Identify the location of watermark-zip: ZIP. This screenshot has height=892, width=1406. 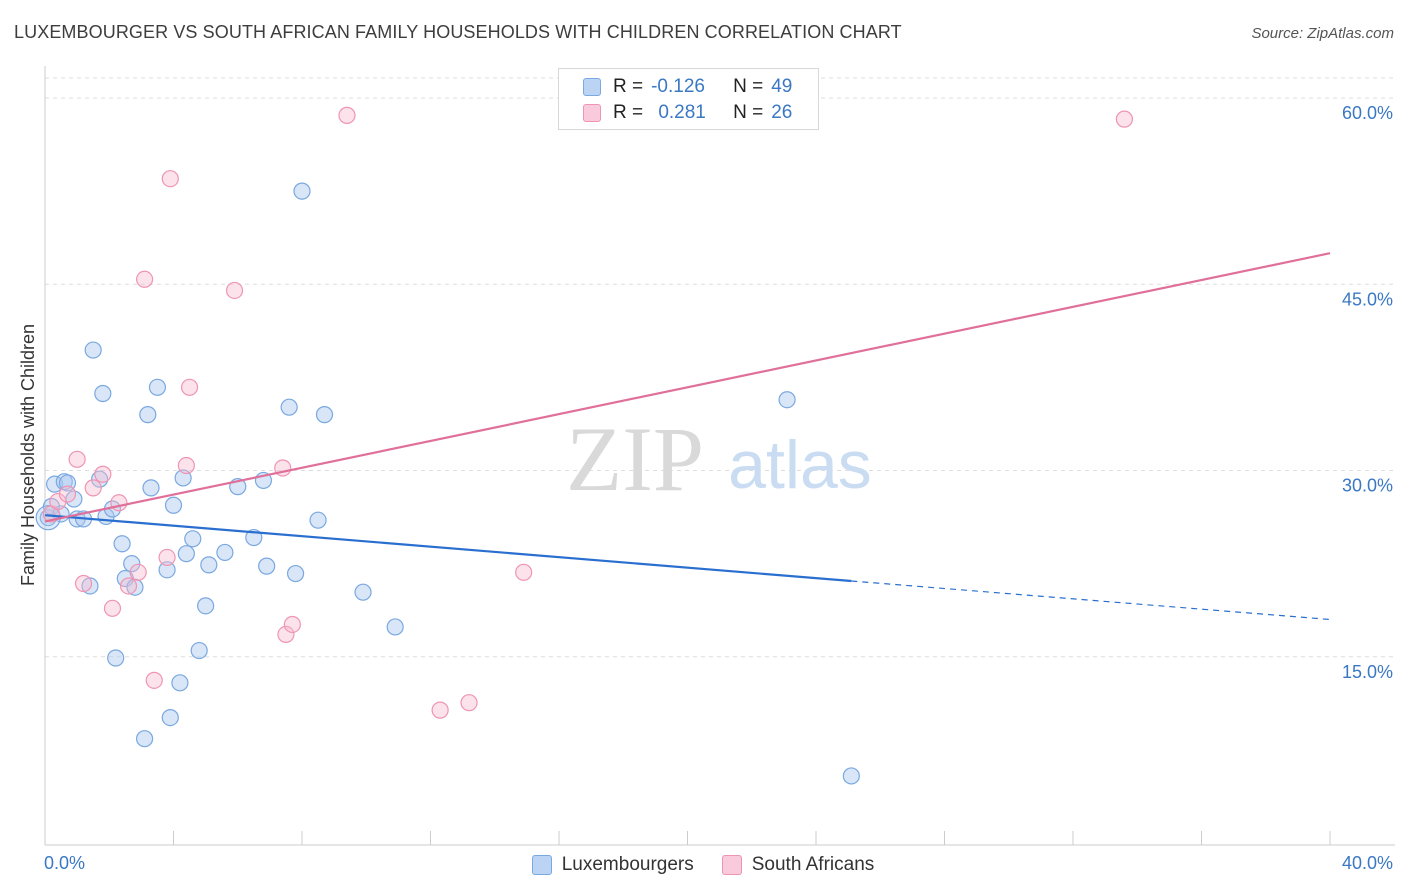
(635, 459).